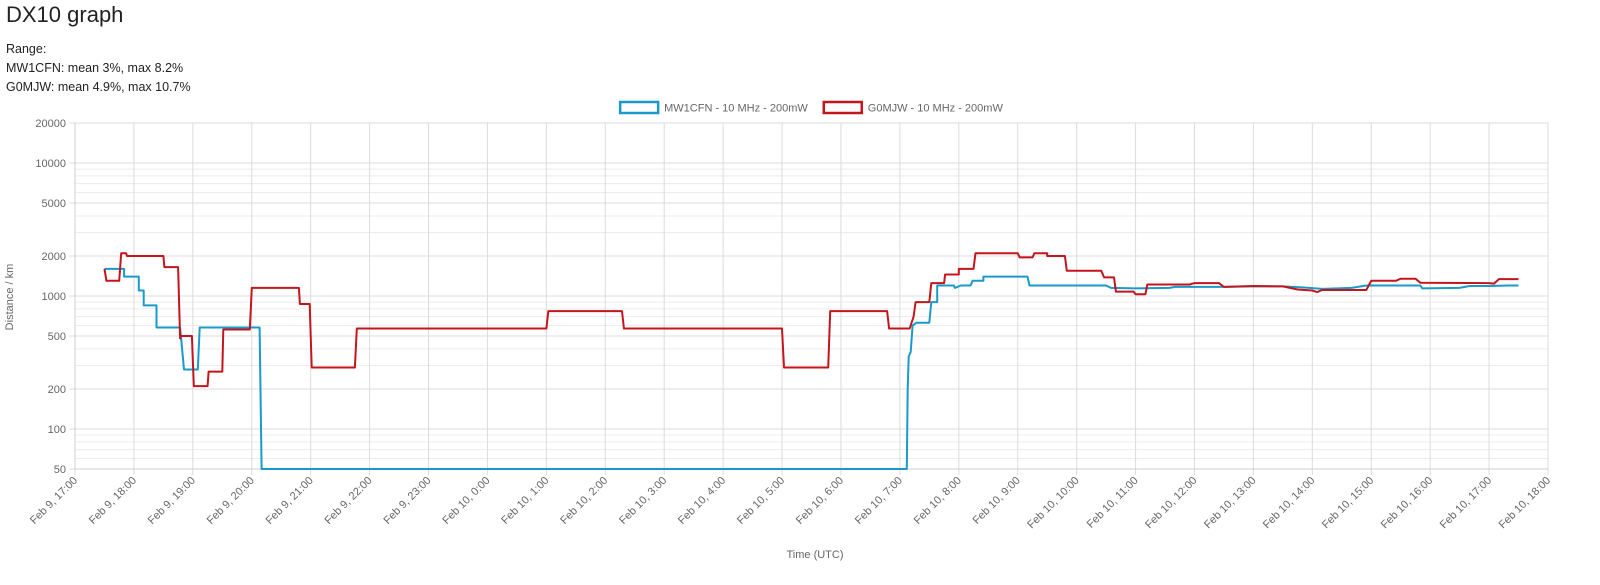 The width and height of the screenshot is (1600, 585). I want to click on x-tick-label: Feb 10, 11:00, so click(1113, 503).